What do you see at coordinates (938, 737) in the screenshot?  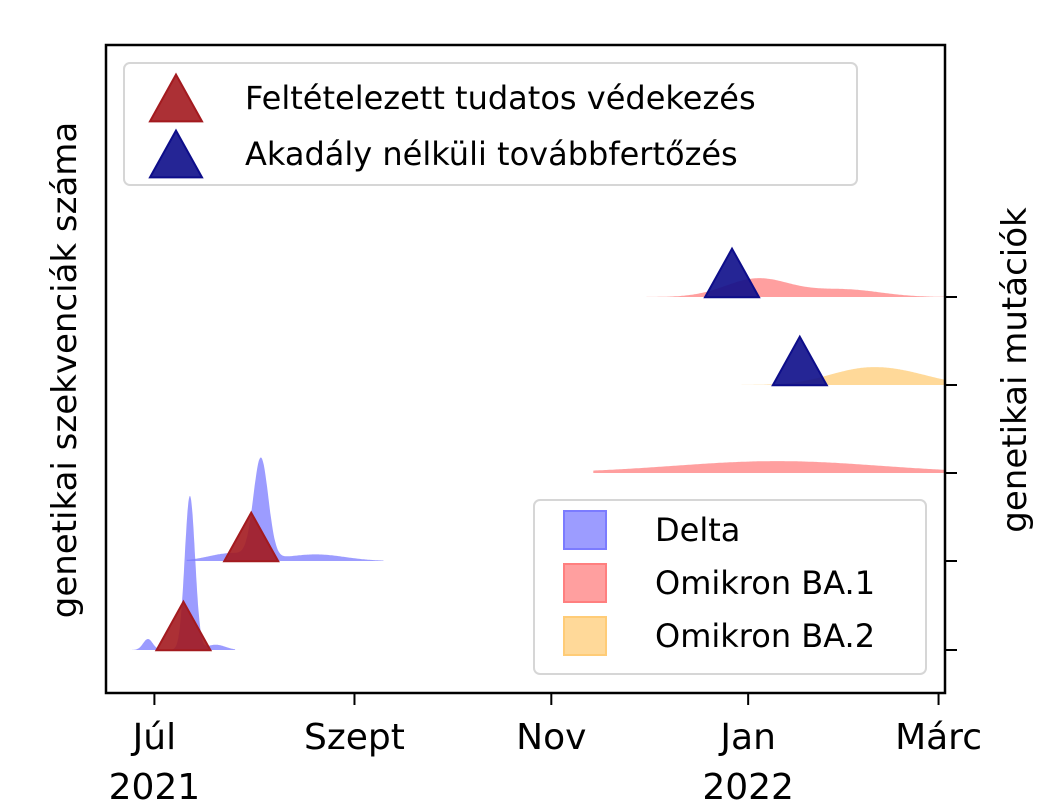 I see `x-tick-label: Márc` at bounding box center [938, 737].